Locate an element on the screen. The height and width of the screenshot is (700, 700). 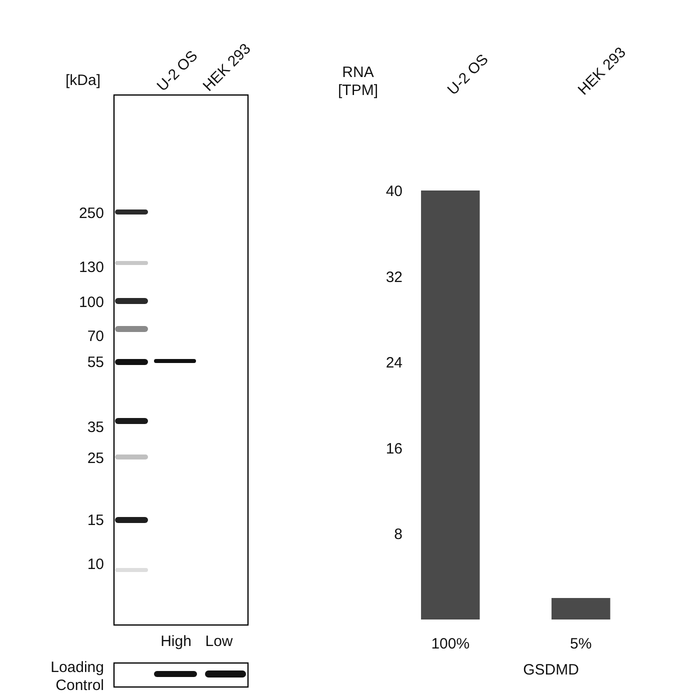
text: 10 is located at coordinates (95, 564).